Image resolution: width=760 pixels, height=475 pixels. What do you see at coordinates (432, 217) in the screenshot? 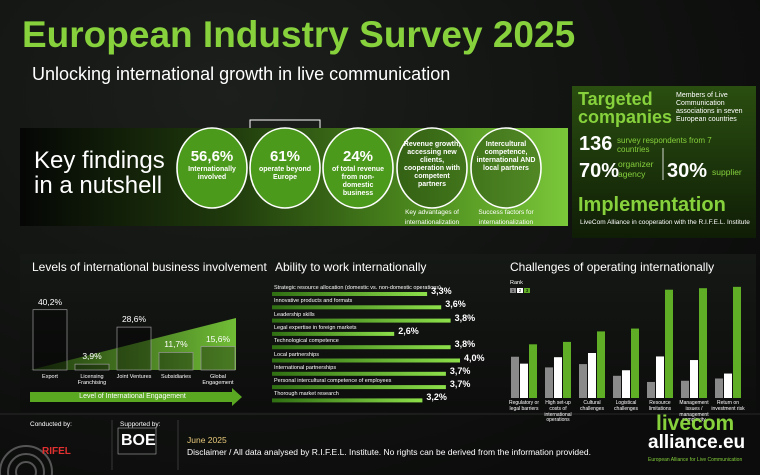
I see `finding-caption: Key advantages of internationalization` at bounding box center [432, 217].